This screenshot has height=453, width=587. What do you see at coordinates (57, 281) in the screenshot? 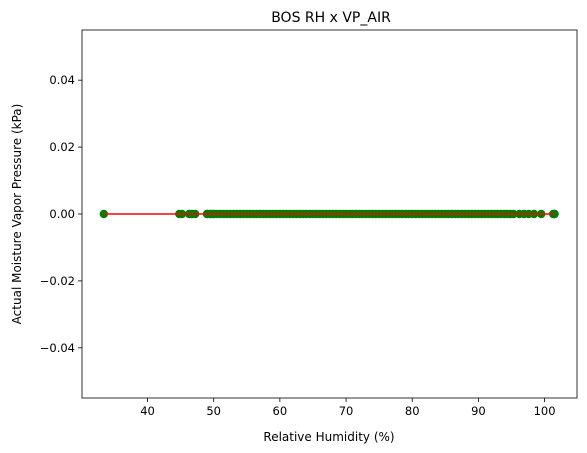
I see `y-tick-label: −0.02` at bounding box center [57, 281].